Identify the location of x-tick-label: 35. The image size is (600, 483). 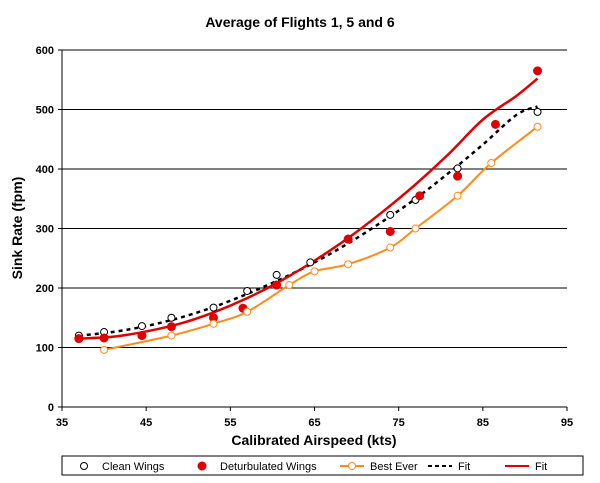
(62, 423).